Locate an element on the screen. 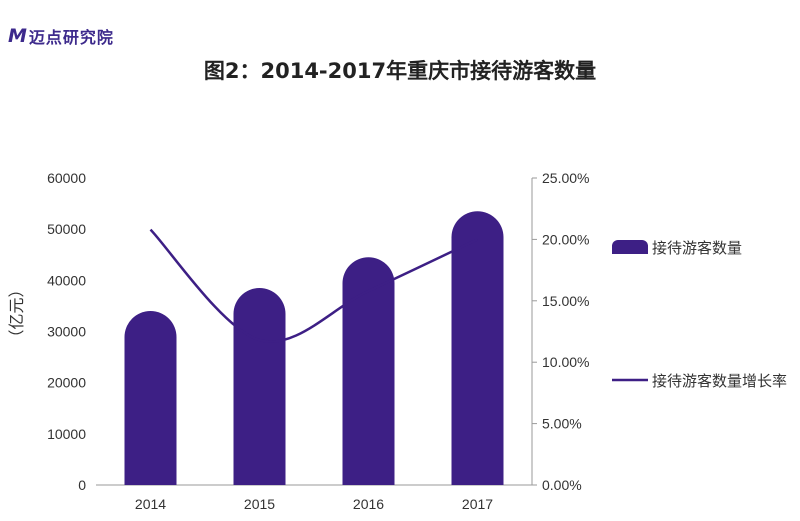 The width and height of the screenshot is (800, 521). x-tick-label: 2015 is located at coordinates (259, 504).